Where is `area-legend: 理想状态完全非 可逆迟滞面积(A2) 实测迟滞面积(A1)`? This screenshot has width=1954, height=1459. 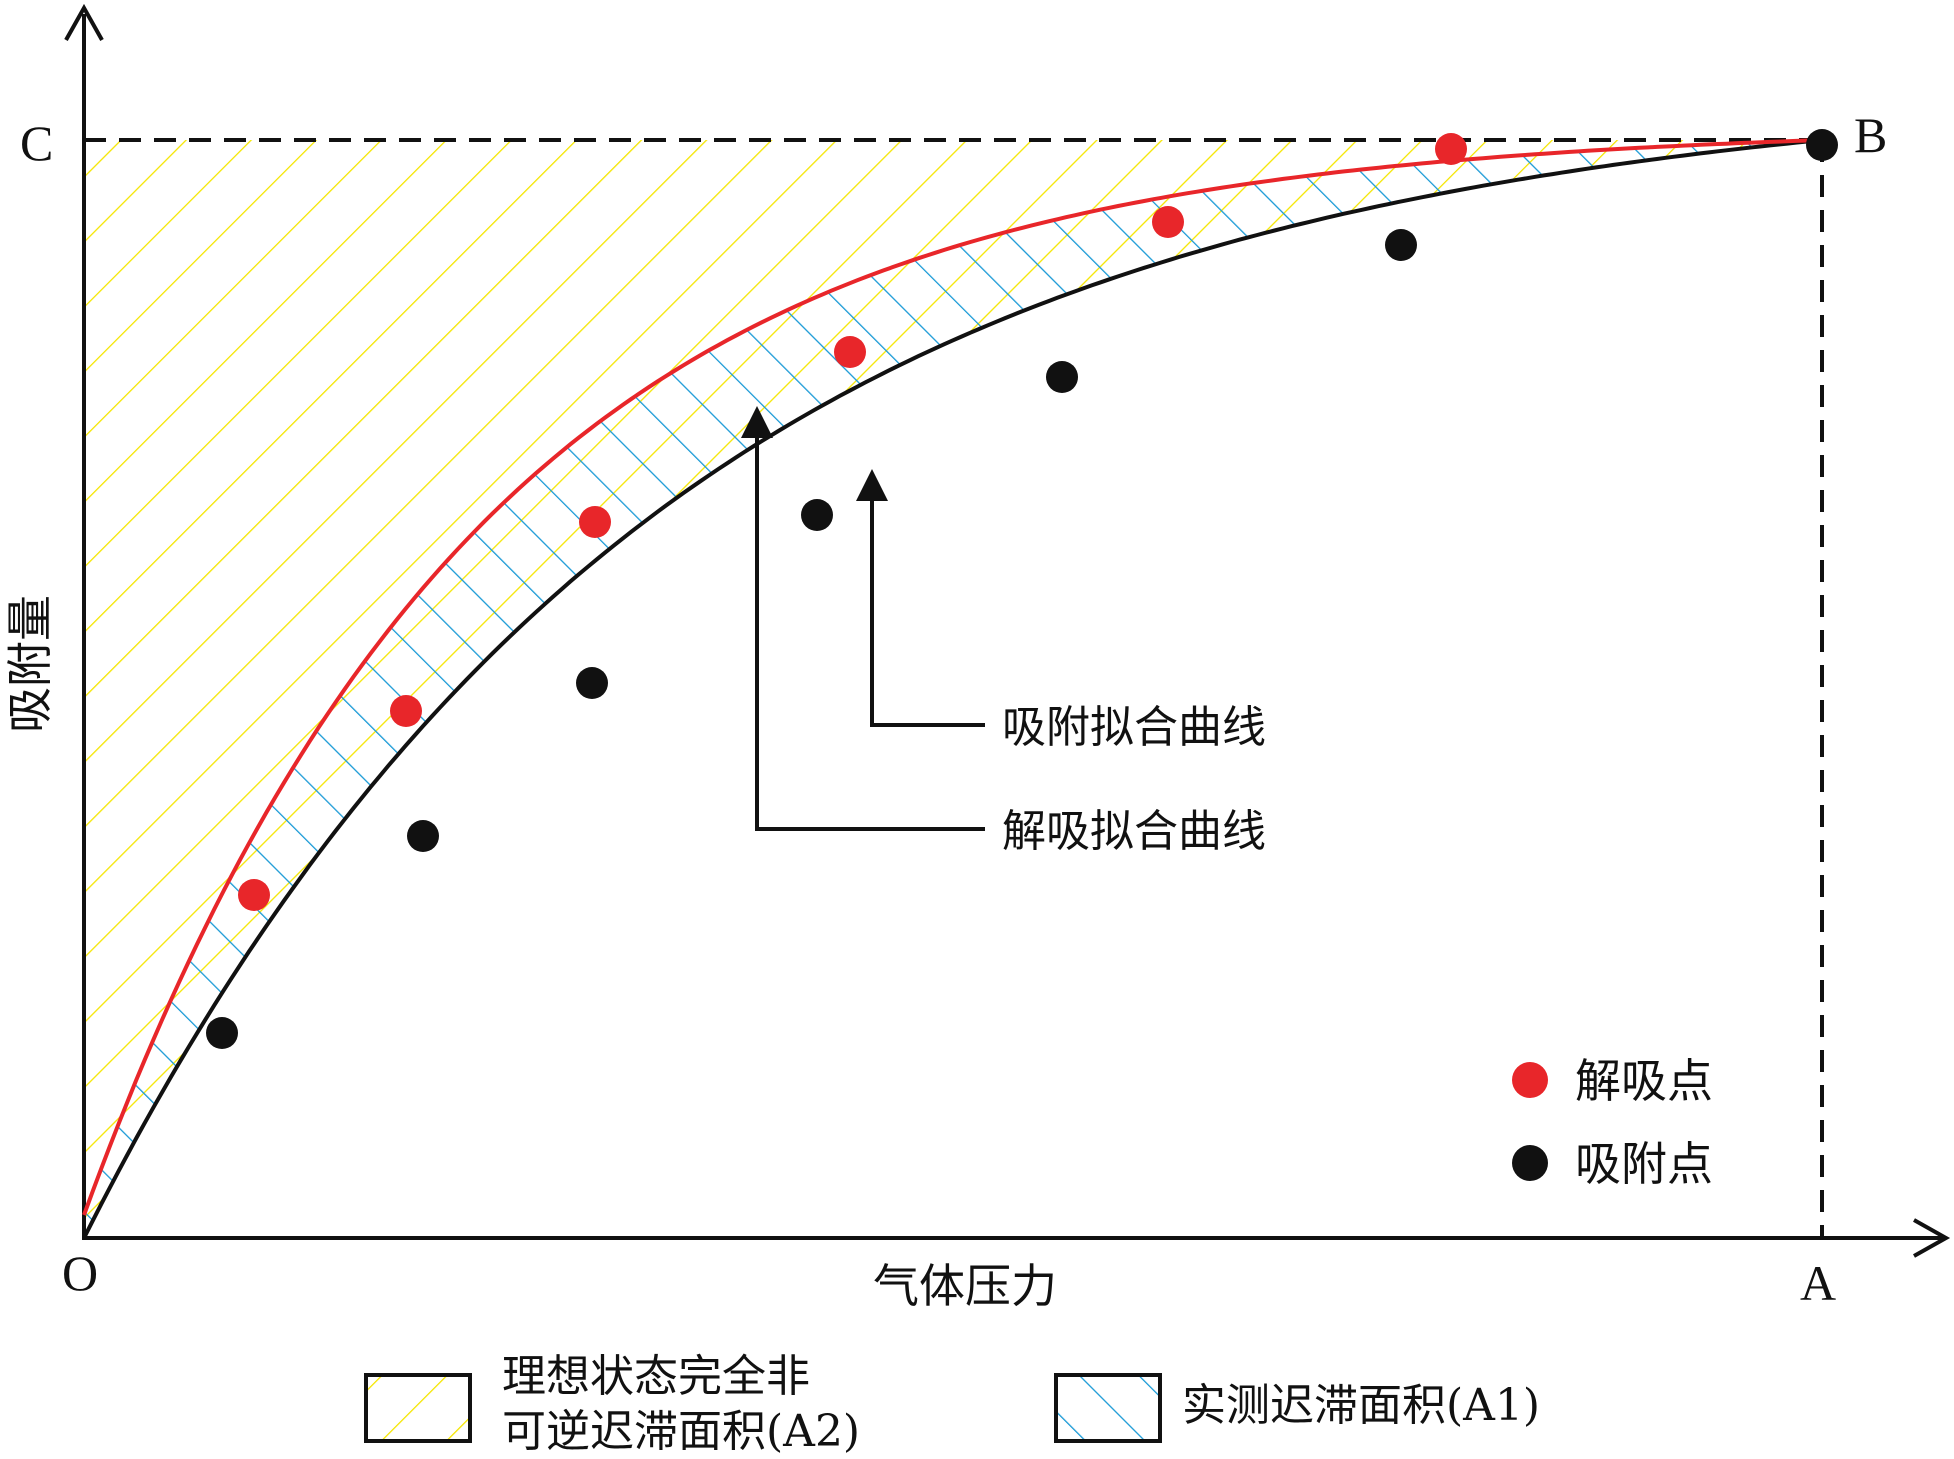
area-legend: 理想状态完全非 可逆迟滞面积(A2) 实测迟滞面积(A1) is located at coordinates (952, 1404).